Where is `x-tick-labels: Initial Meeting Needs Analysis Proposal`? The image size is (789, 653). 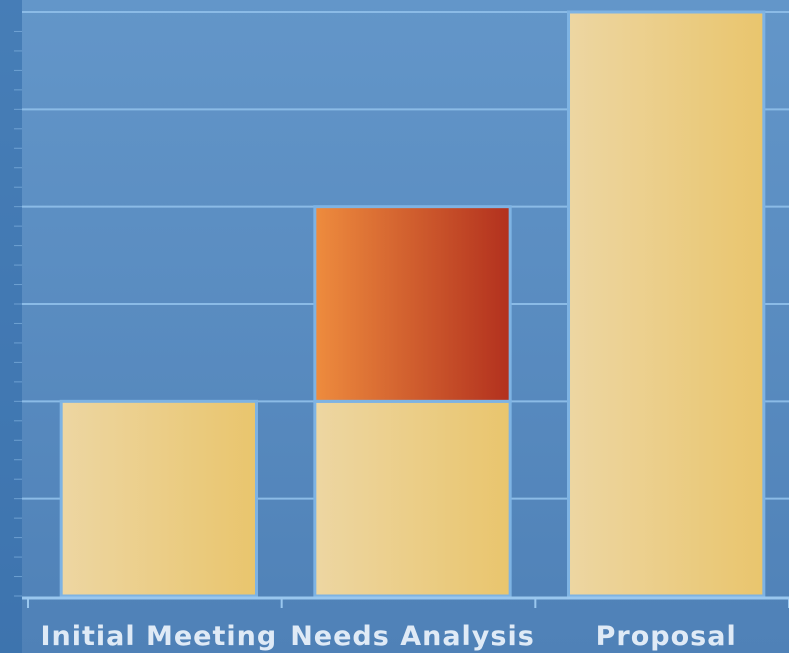 x-tick-labels: Initial Meeting Needs Analysis Proposal is located at coordinates (388, 636).